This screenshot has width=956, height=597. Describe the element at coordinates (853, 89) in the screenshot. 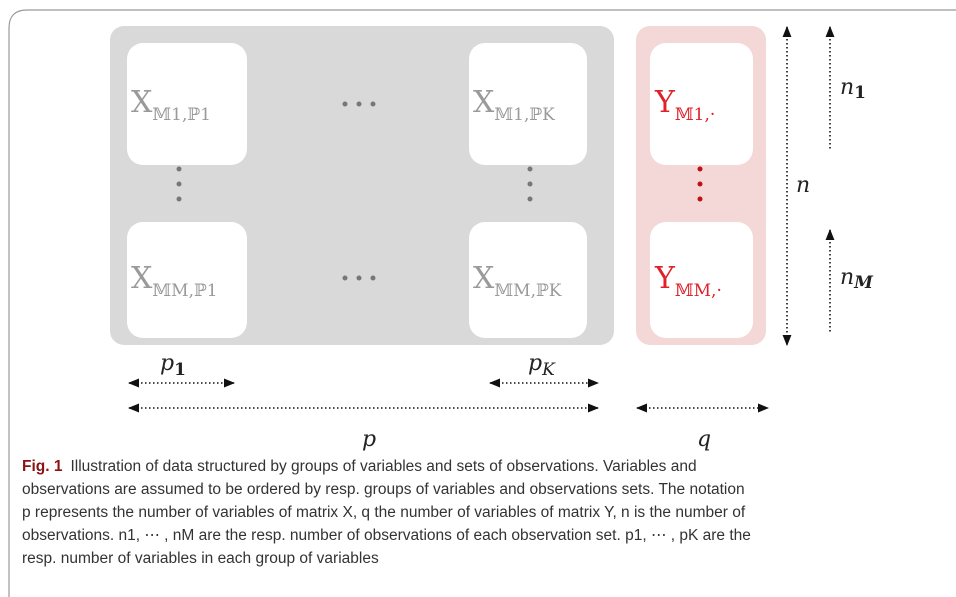

I see `dimension-label: n1` at that location.